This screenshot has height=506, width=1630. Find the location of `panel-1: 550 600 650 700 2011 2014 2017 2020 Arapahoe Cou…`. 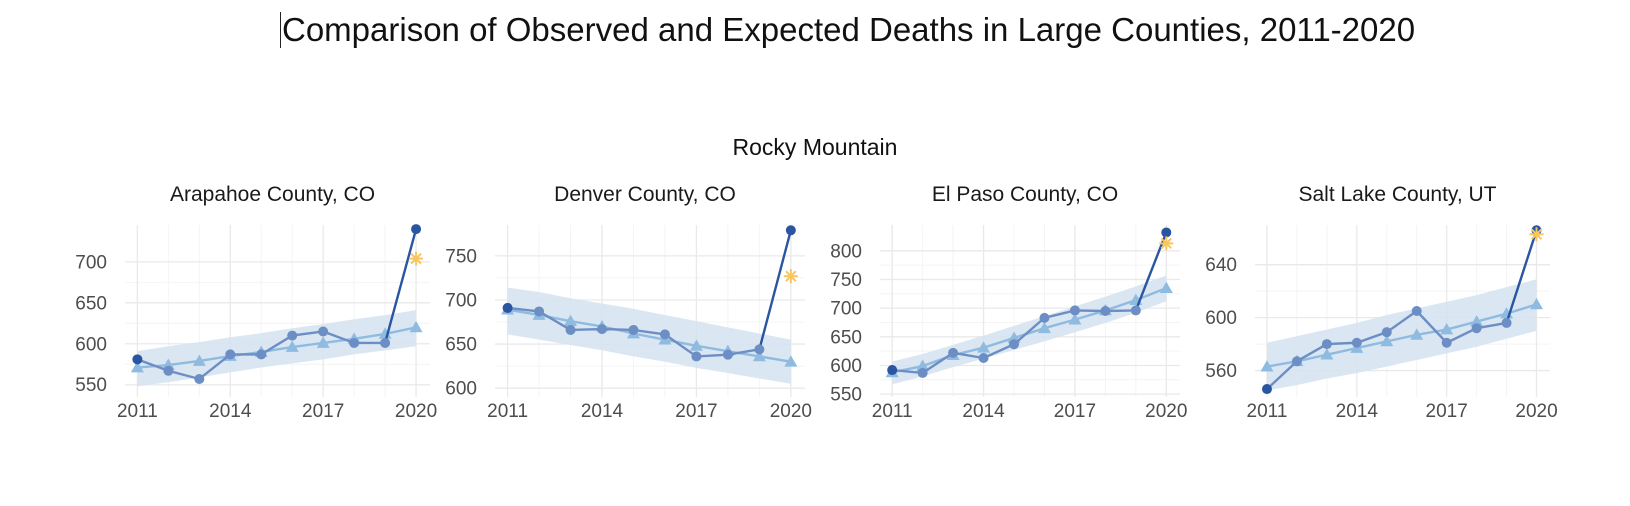

panel-1: 550 600 650 700 2011 2014 2017 2020 Arapahoe Cou… is located at coordinates (256, 302).